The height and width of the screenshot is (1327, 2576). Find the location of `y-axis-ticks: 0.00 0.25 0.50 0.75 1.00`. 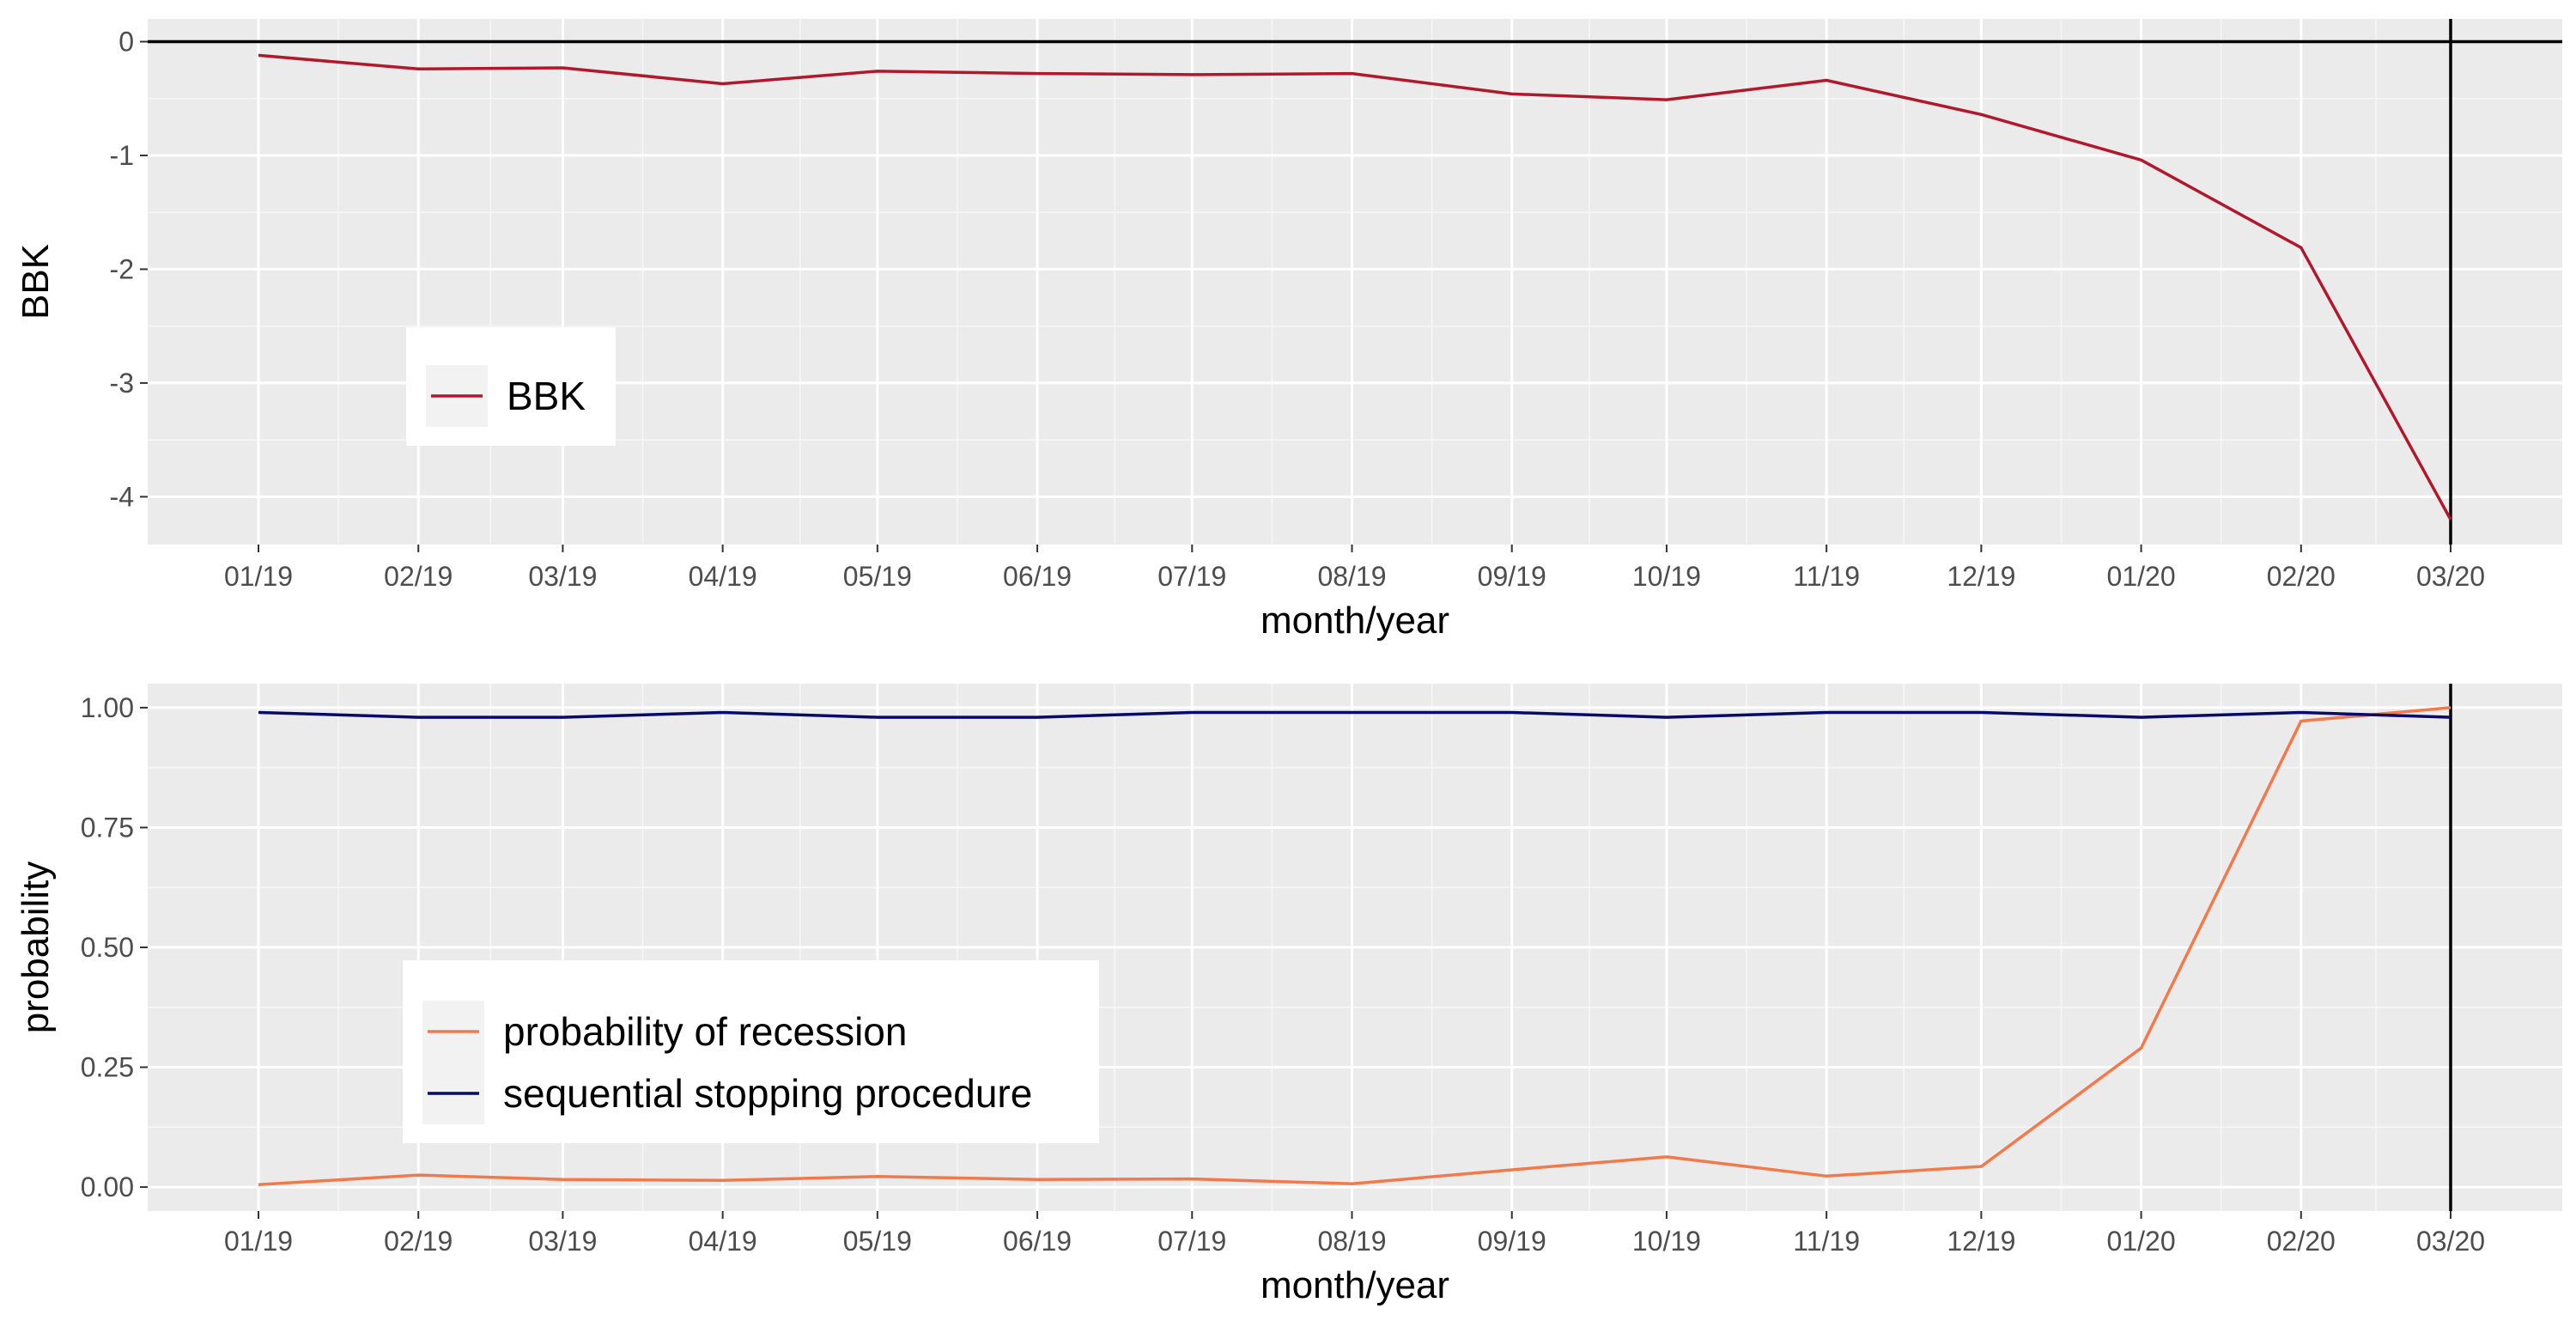

y-axis-ticks: 0.00 0.25 0.50 0.75 1.00 is located at coordinates (114, 947).